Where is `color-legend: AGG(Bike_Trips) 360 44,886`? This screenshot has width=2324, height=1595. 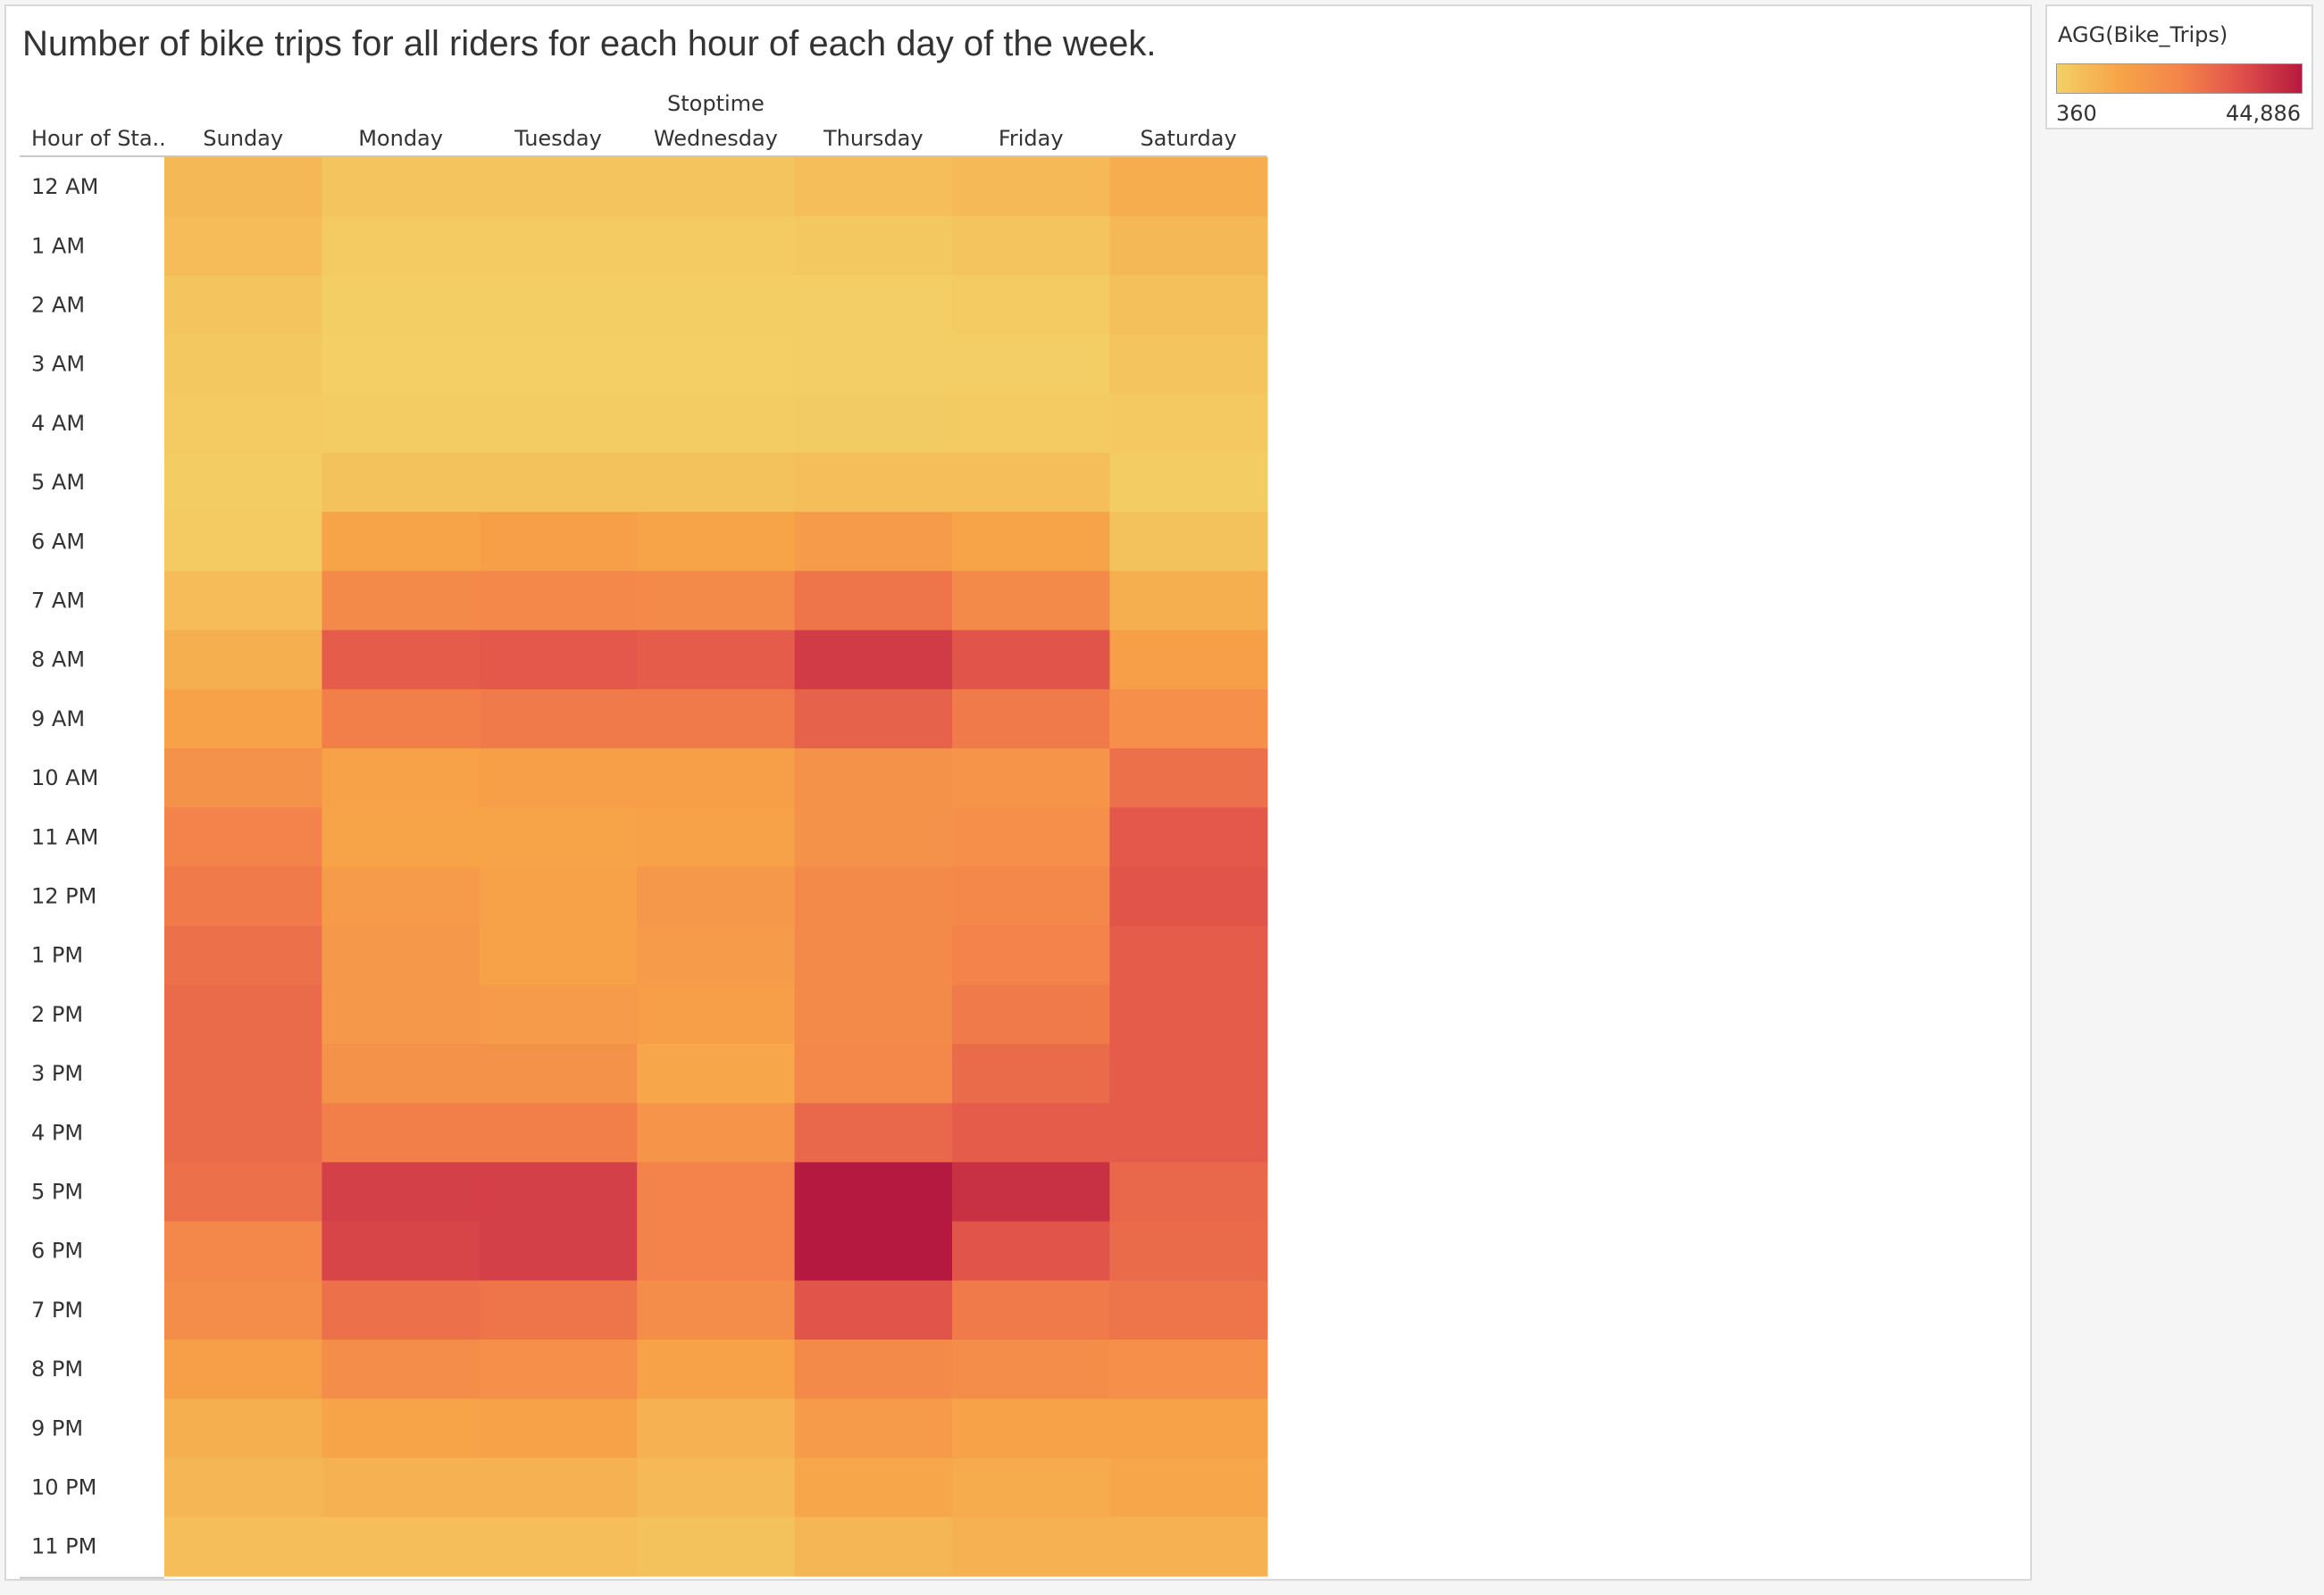 color-legend: AGG(Bike_Trips) 360 44,886 is located at coordinates (2179, 66).